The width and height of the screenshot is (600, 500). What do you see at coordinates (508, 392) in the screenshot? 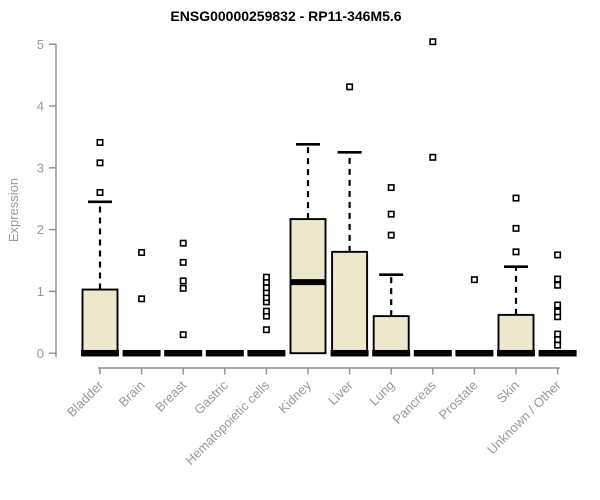
I see `x-tick-label-skin: Skin` at bounding box center [508, 392].